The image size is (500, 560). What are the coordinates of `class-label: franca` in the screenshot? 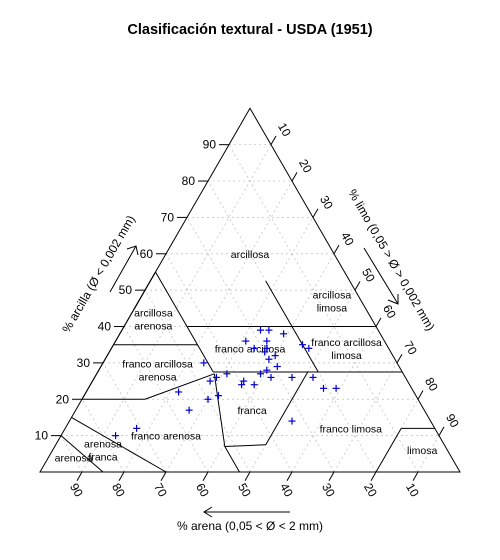 It's located at (102, 458).